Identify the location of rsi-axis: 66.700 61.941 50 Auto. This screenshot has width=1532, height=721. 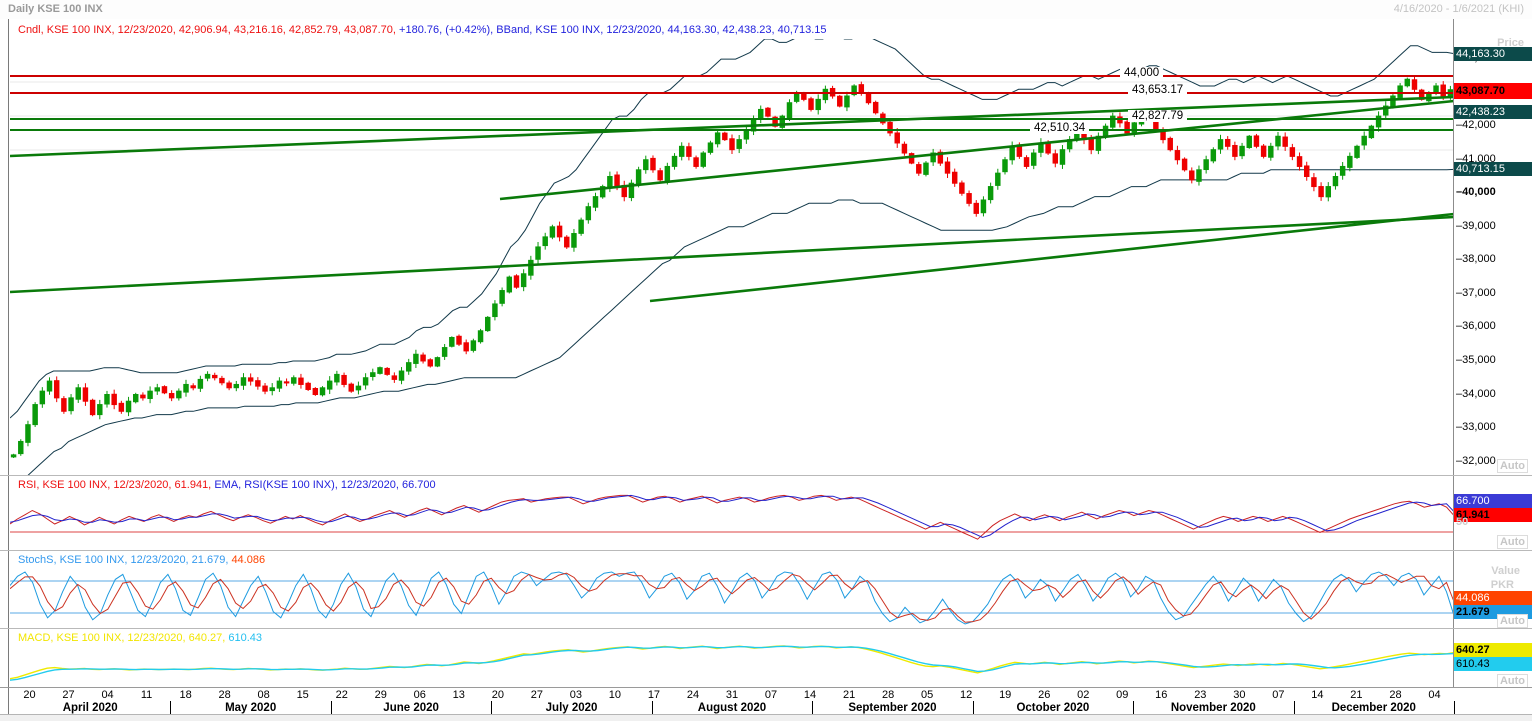
(1492, 513).